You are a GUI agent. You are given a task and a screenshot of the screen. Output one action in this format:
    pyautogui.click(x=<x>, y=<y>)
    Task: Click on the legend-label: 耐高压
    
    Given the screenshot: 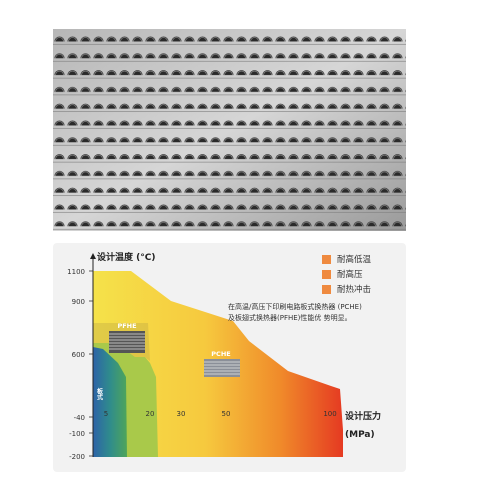 What is the action you would take?
    pyautogui.click(x=350, y=275)
    